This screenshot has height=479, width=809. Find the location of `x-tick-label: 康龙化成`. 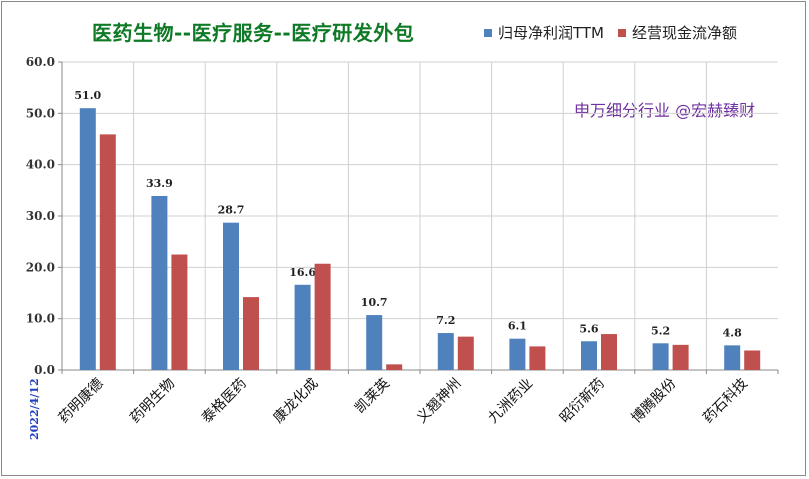

x-tick-label: 康龙化成 is located at coordinates (296, 401).